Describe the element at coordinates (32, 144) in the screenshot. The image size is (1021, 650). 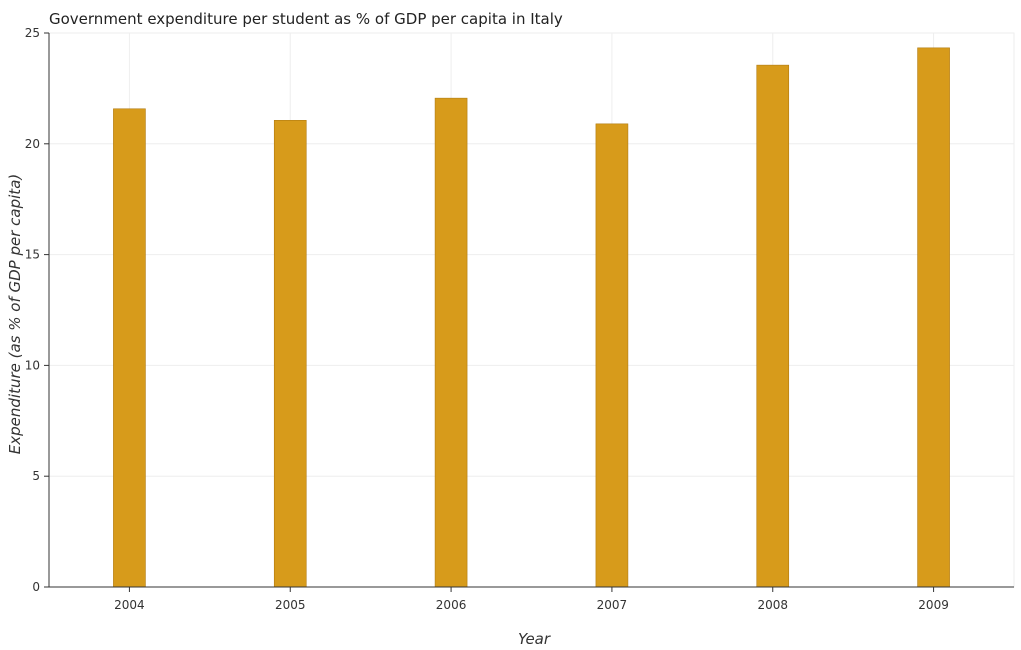
I see `y-tick-label: 20` at that location.